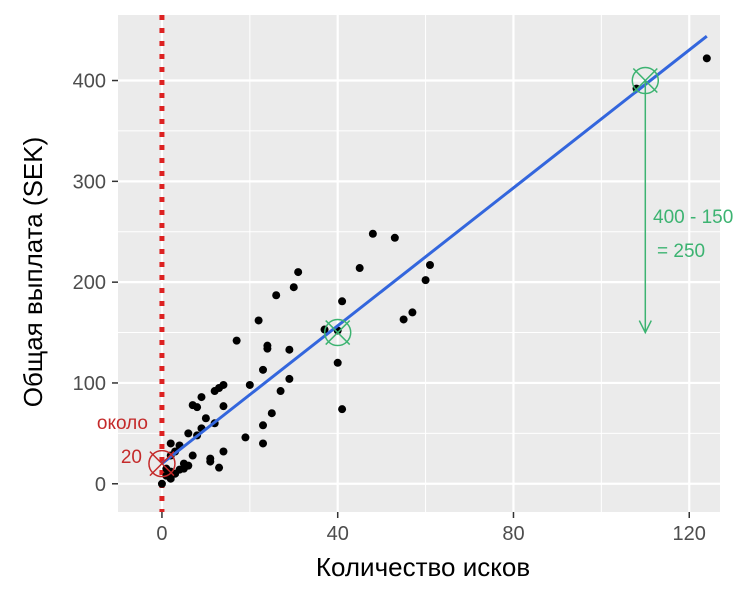 Image resolution: width=750 pixels, height=600 pixels. Describe the element at coordinates (689, 534) in the screenshot. I see `x-tick-label: 120` at that location.